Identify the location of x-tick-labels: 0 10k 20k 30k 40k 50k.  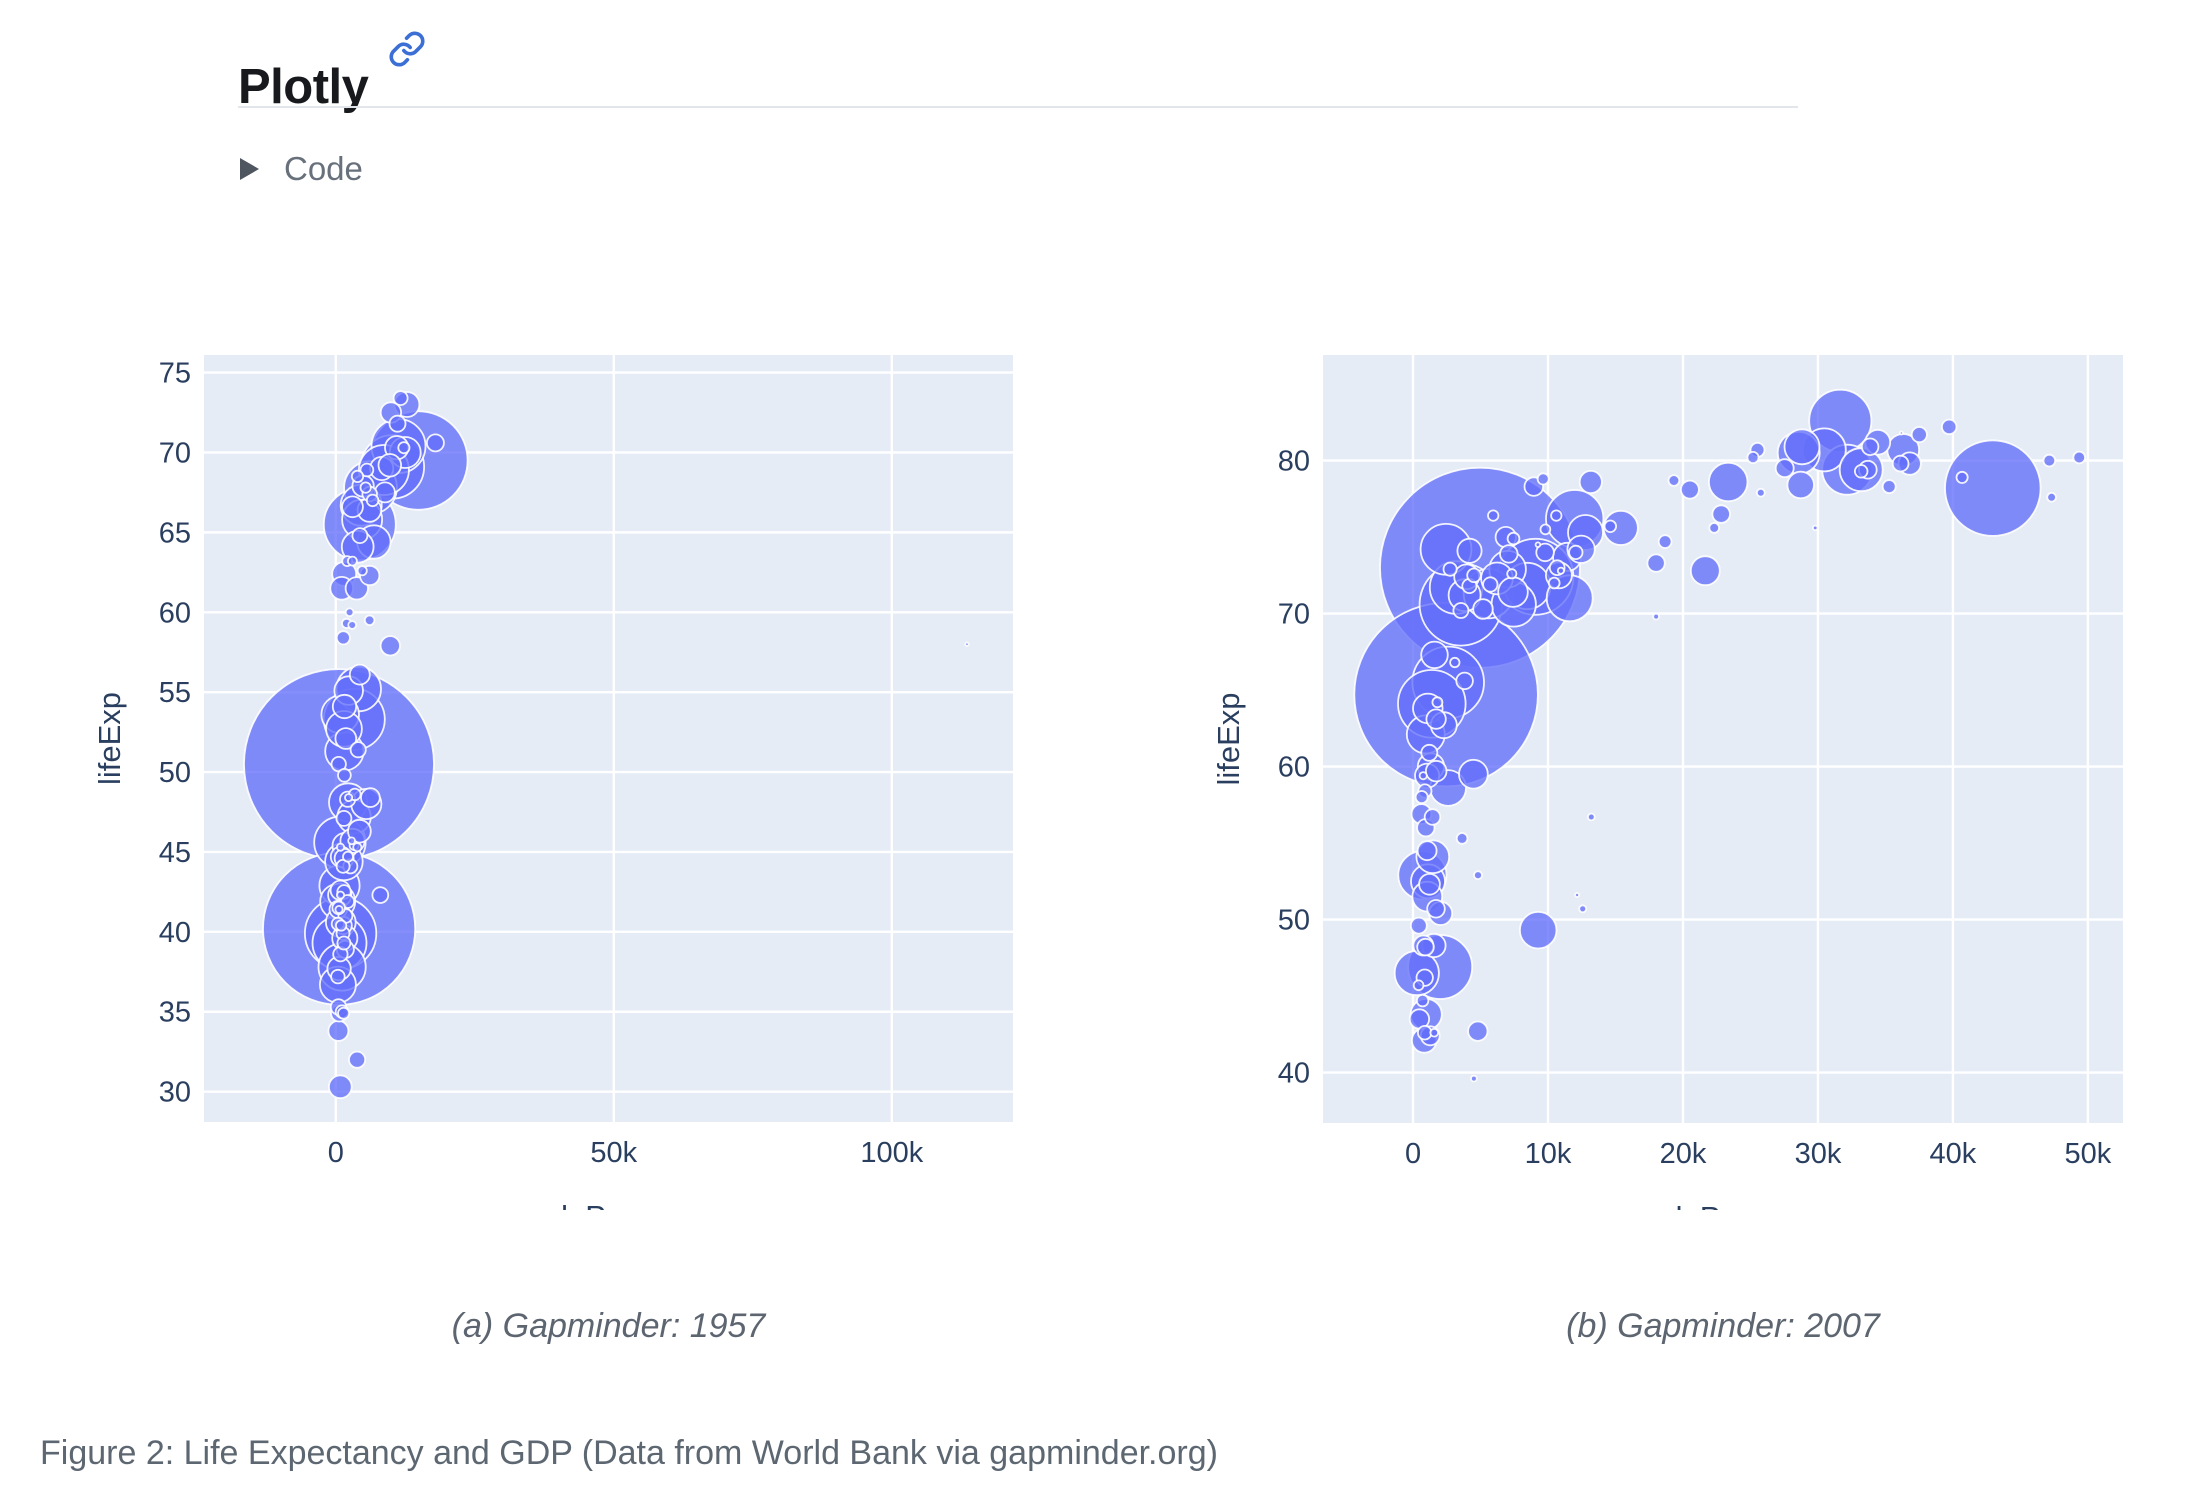
(1758, 1154).